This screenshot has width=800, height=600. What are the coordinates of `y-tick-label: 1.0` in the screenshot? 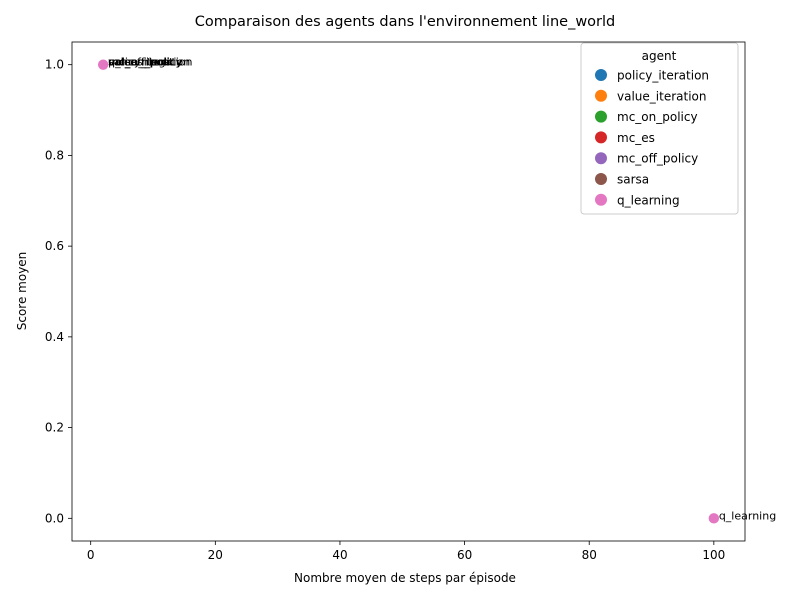 It's located at (54, 65).